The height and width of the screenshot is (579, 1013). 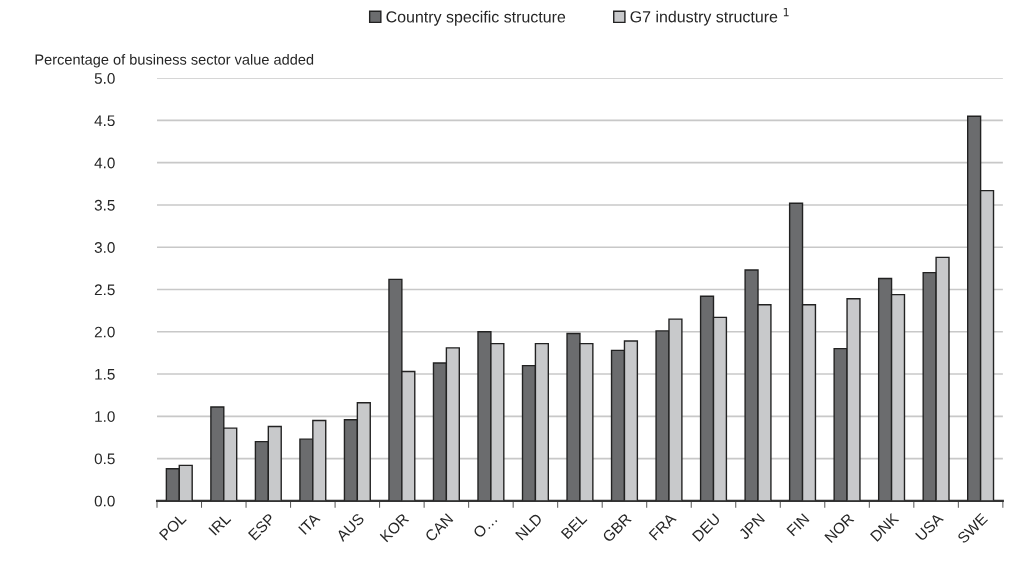 I want to click on legend-label: G7 industry structure $^{1}$, so click(x=709, y=17).